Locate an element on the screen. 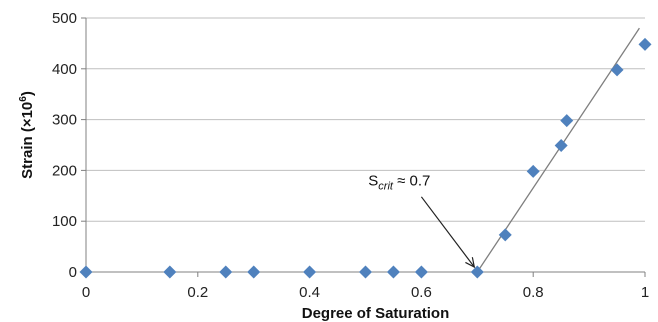  annotation-label: Scrit ≈ 0.7 is located at coordinates (399, 183).